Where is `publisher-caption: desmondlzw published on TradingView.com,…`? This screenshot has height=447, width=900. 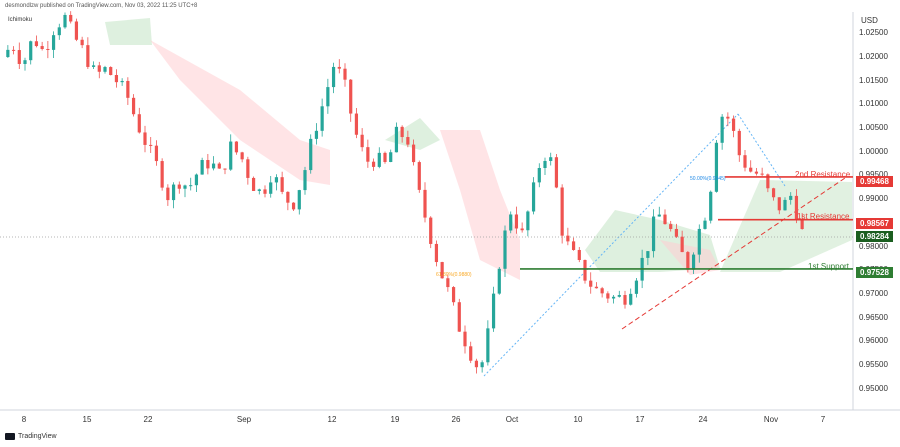 publisher-caption: desmondlzw published on TradingView.com,… is located at coordinates (101, 6).